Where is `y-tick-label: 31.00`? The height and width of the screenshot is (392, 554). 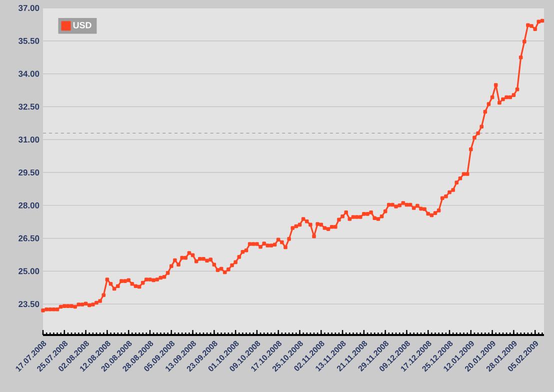
y-tick-label: 31.00 is located at coordinates (29, 139).